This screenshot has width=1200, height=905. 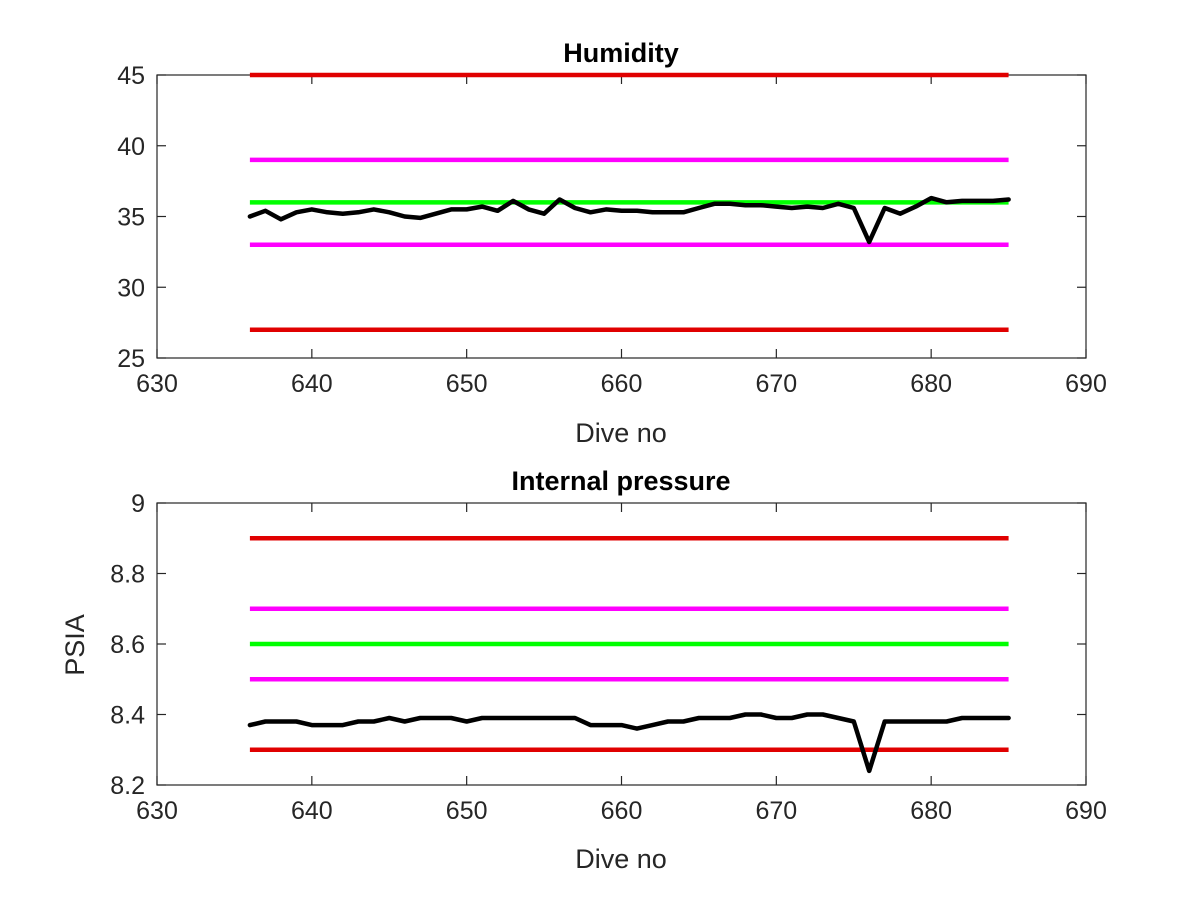 I want to click on humidity-xlabel: Dive no, so click(x=621, y=433).